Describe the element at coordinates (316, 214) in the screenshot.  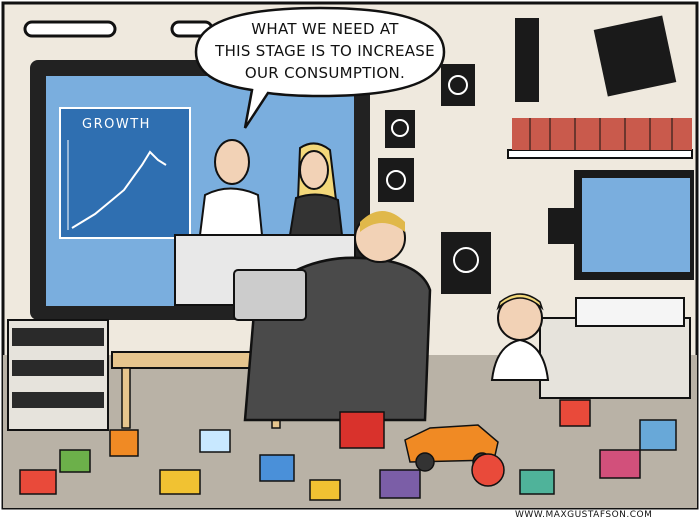
I see `anchor-woman-body` at that location.